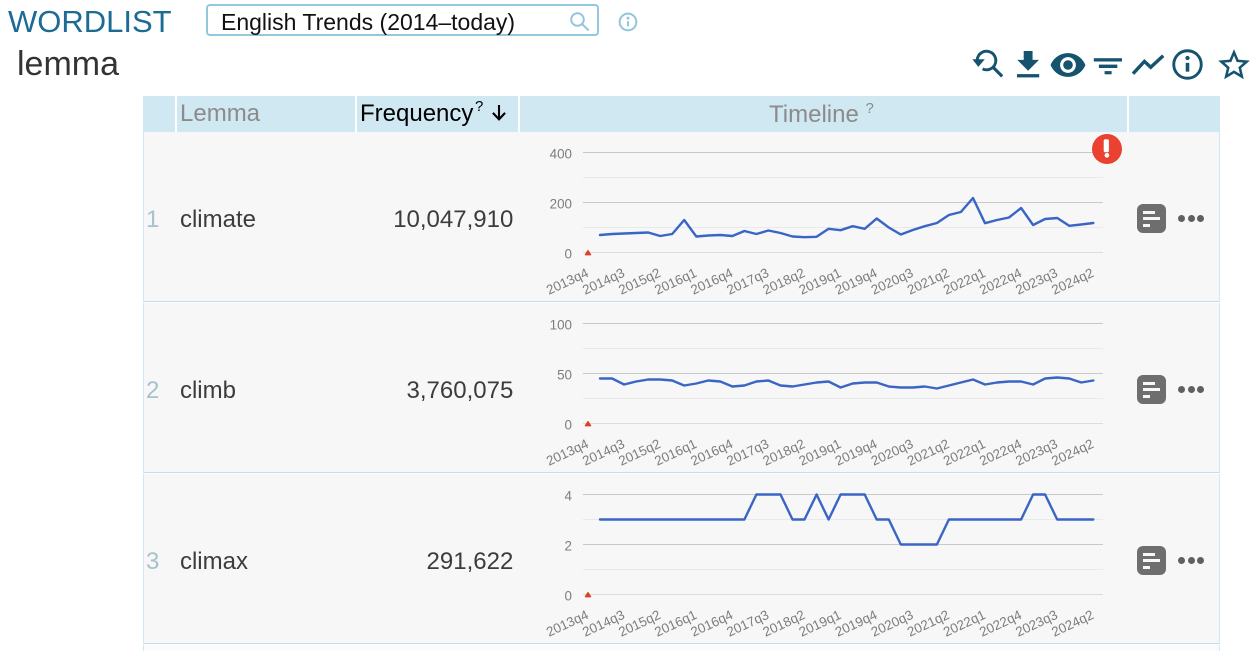 This screenshot has width=1256, height=651. What do you see at coordinates (569, 496) in the screenshot?
I see `svg-text: 4` at bounding box center [569, 496].